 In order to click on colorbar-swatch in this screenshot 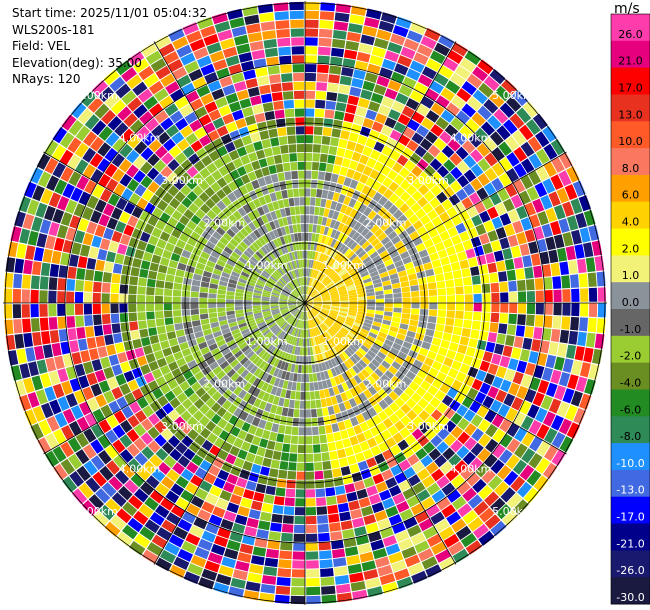, I will do `click(630, 135)`.